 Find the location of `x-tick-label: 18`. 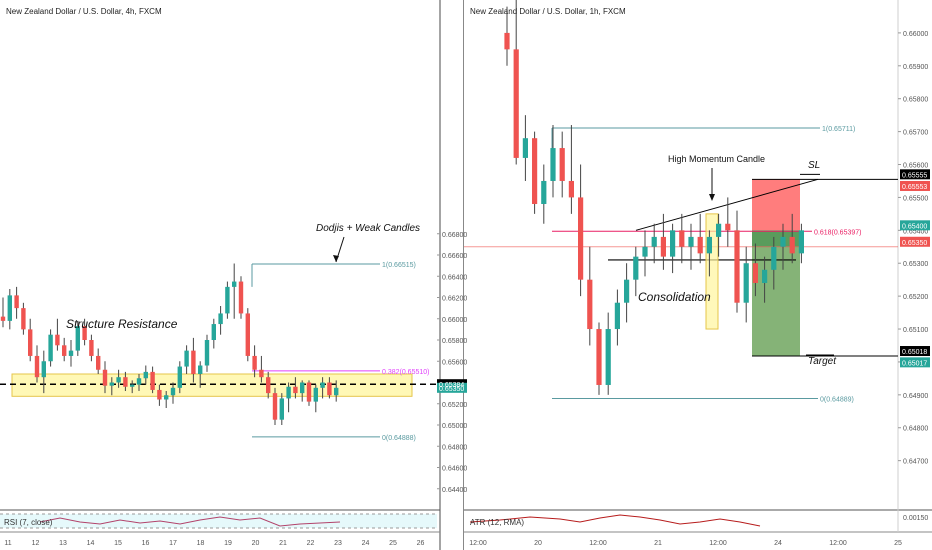

x-tick-label: 18 is located at coordinates (201, 543).